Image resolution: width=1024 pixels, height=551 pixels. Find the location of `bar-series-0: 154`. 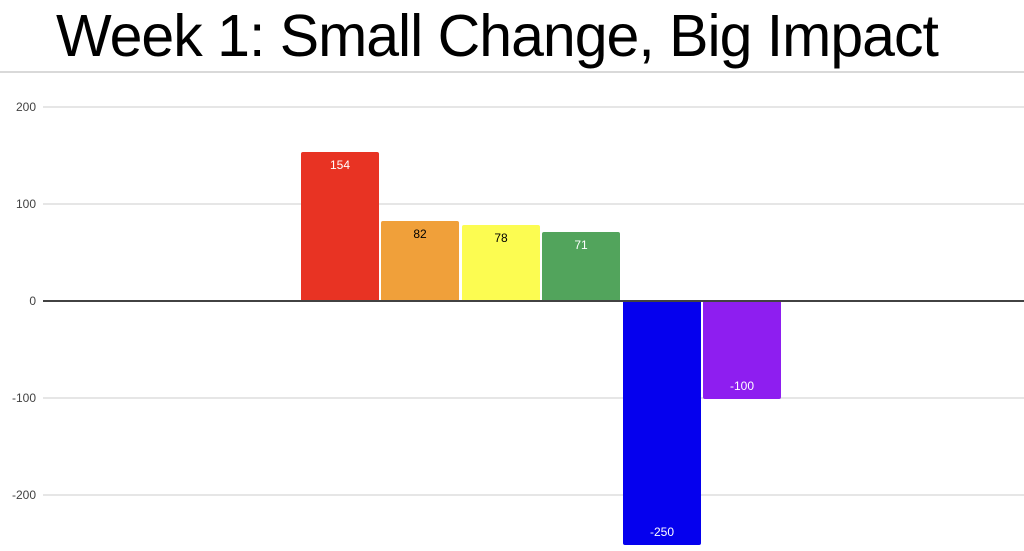

bar-series-0: 154 is located at coordinates (340, 226).